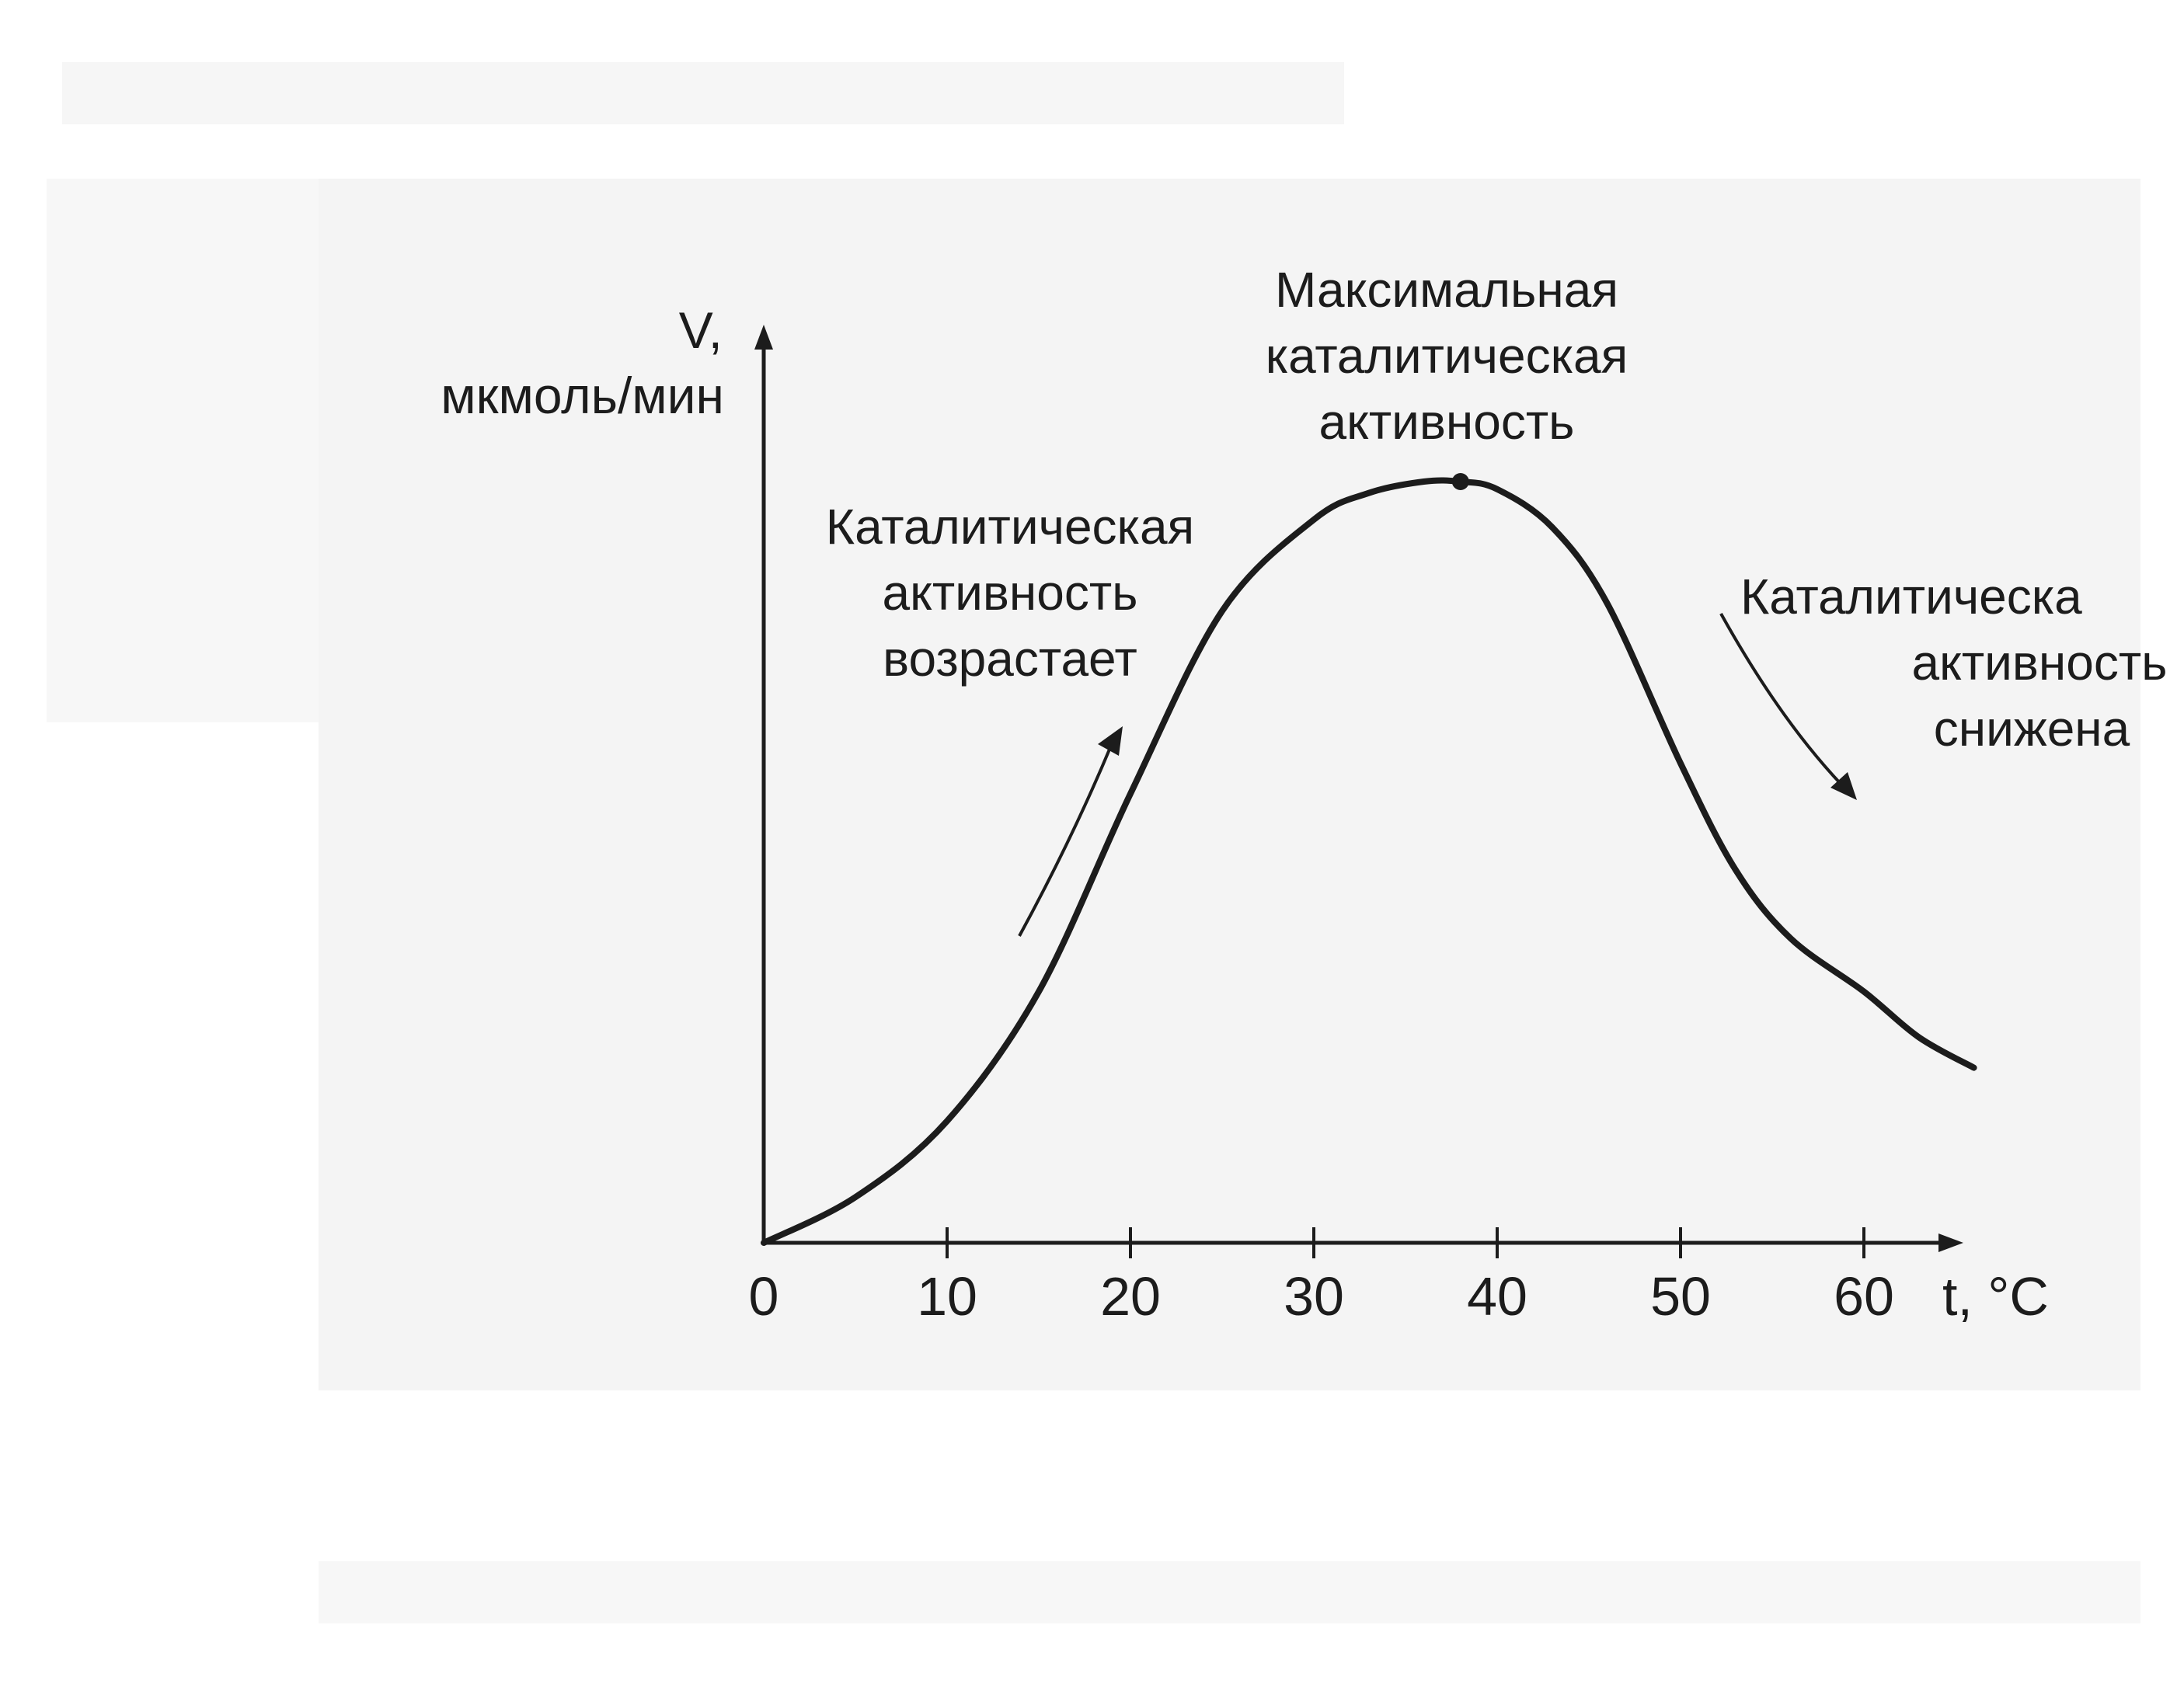 The height and width of the screenshot is (1684, 2184). Describe the element at coordinates (1010, 527) in the screenshot. I see `annotation-rising-line1: Каталитическая` at that location.